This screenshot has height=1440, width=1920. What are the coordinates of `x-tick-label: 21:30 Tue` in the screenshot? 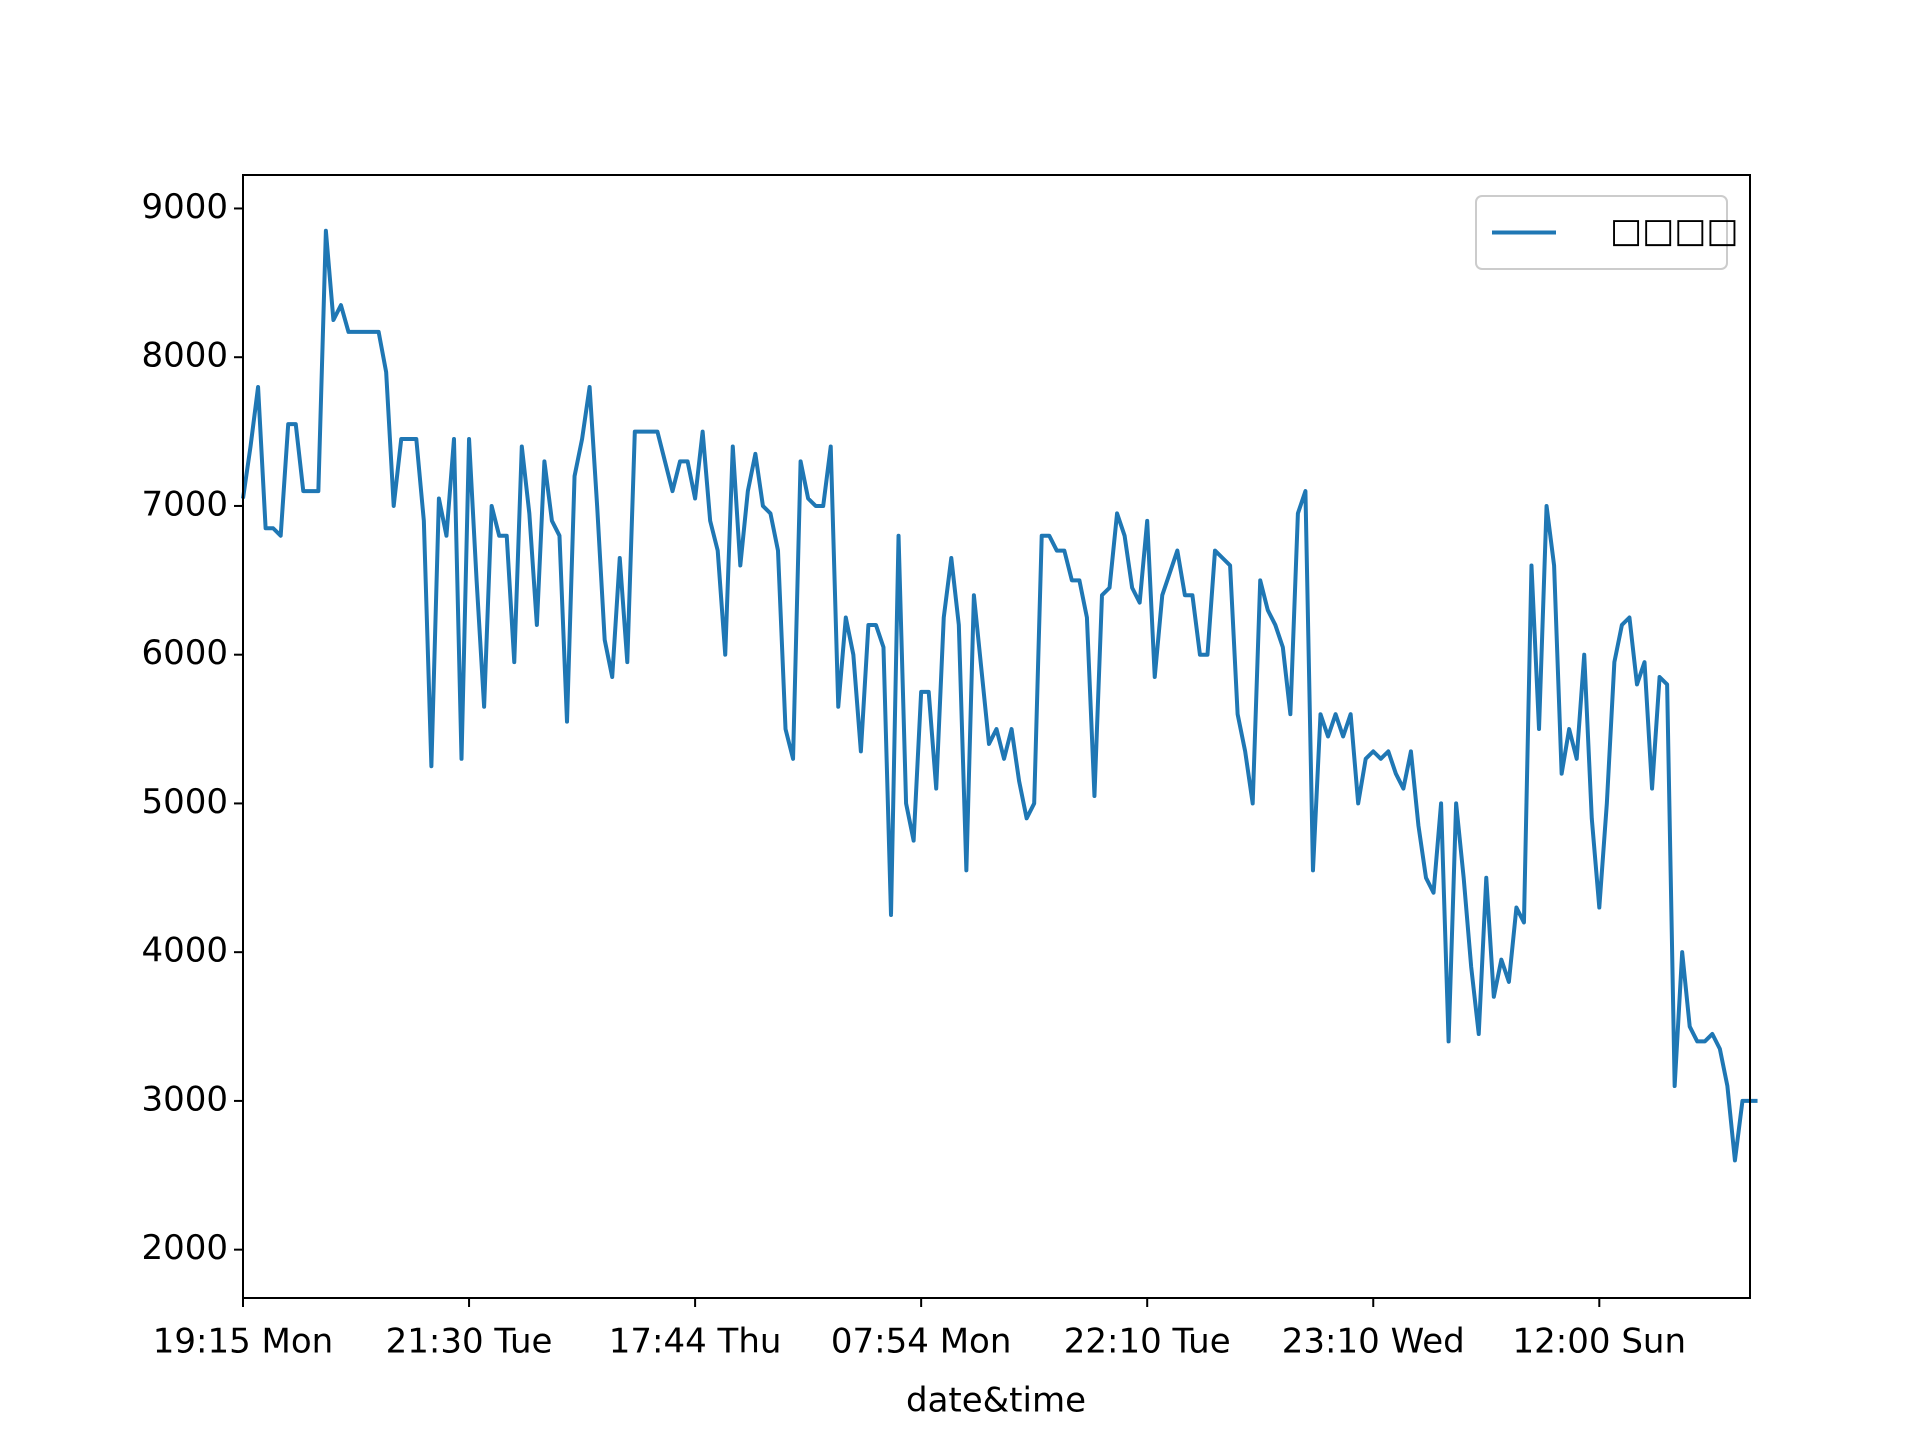 It's located at (469, 1342).